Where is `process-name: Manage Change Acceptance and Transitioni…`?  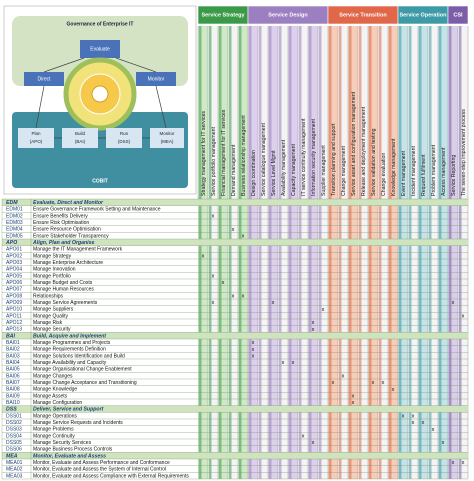 process-name: Manage Change Acceptance and Transitioni… is located at coordinates (85, 383).